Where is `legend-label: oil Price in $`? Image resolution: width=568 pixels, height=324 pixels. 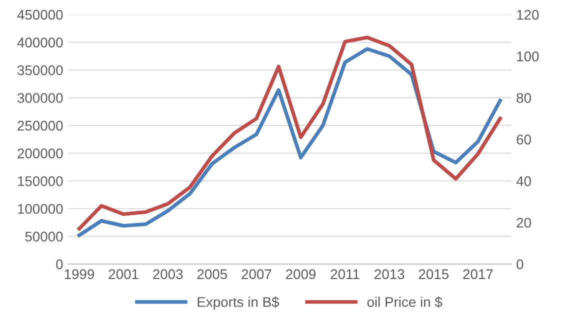 legend-label: oil Price in $ is located at coordinates (404, 302).